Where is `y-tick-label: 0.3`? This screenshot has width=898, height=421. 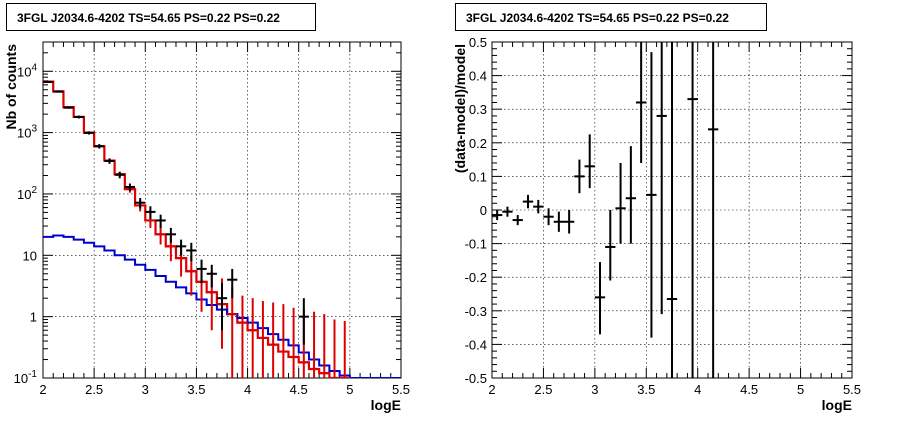
y-tick-label: 0.3 is located at coordinates (478, 109).